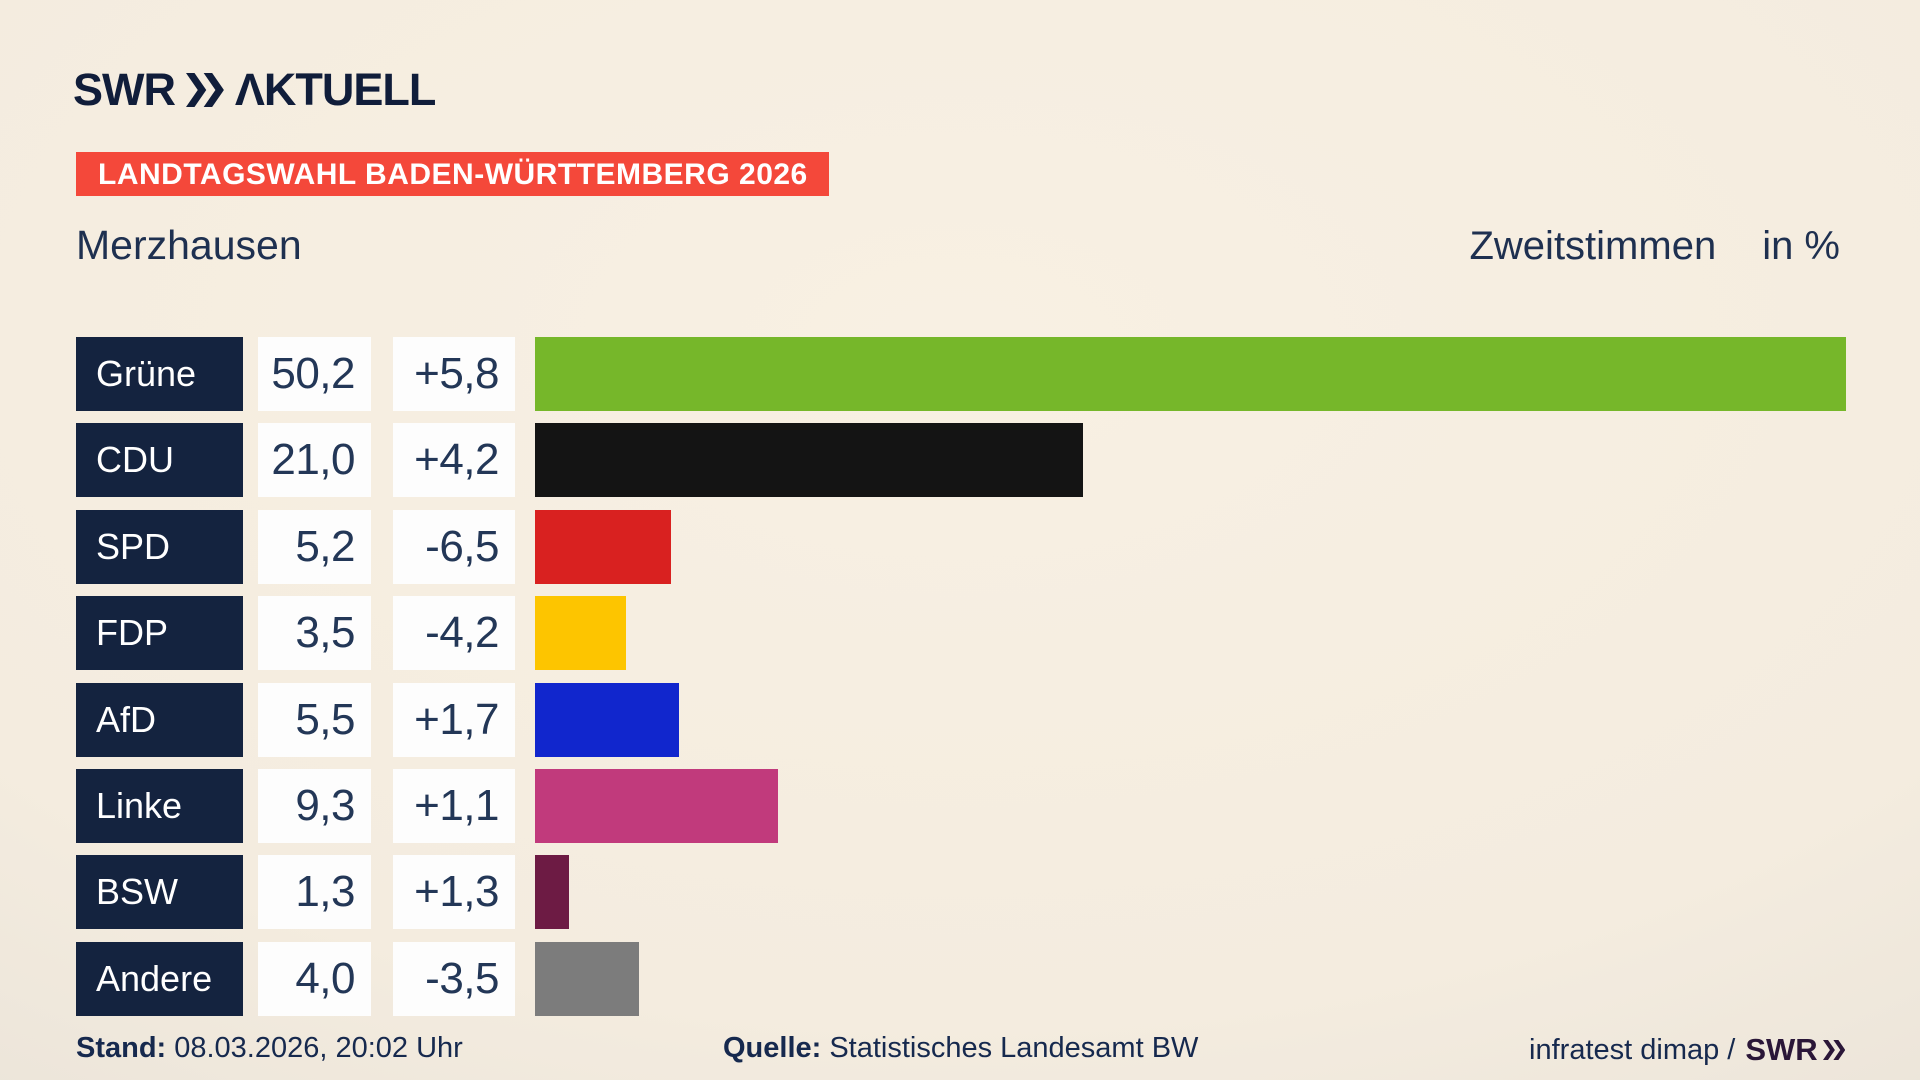  What do you see at coordinates (189, 245) in the screenshot?
I see `municipality-title: Merzhausen` at bounding box center [189, 245].